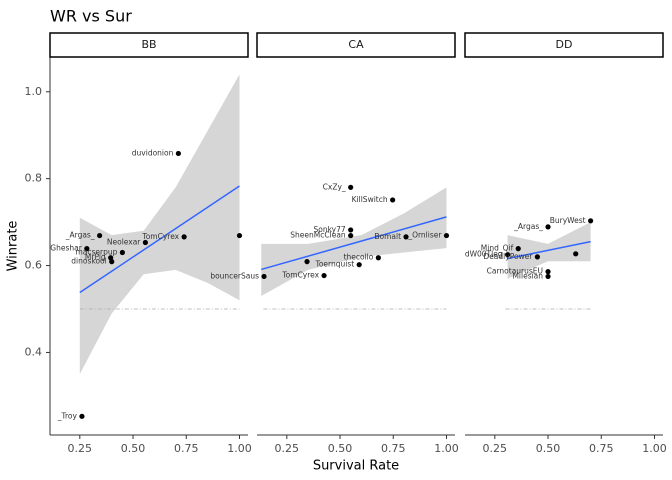 The image size is (672, 480). What do you see at coordinates (387, 236) in the screenshot?
I see `point-label: Bomalt` at bounding box center [387, 236].